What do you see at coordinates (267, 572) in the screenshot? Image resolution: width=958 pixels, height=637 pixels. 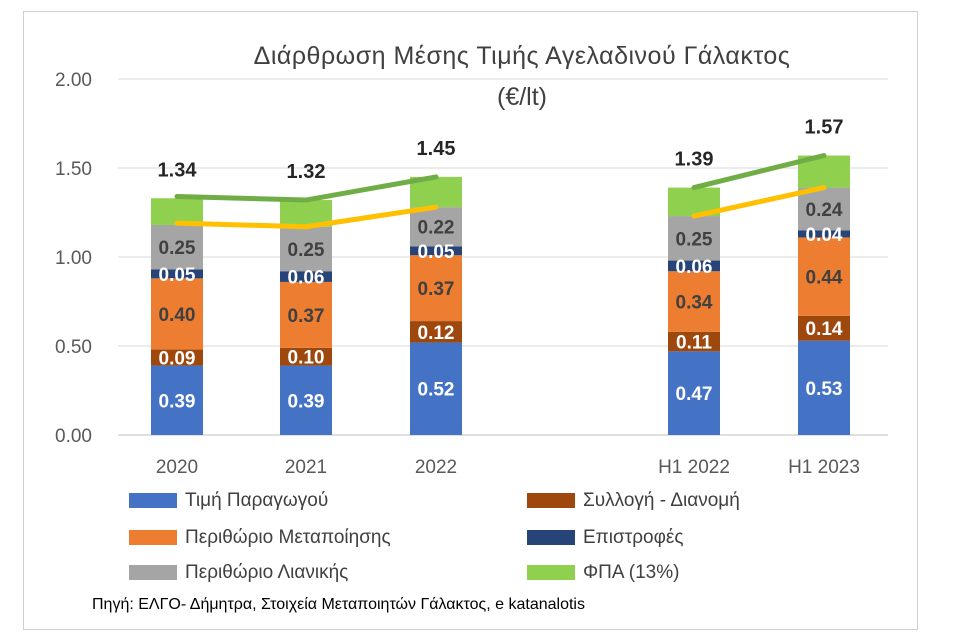 I see `legend-label: Περιθώριο Λιανικής` at bounding box center [267, 572].